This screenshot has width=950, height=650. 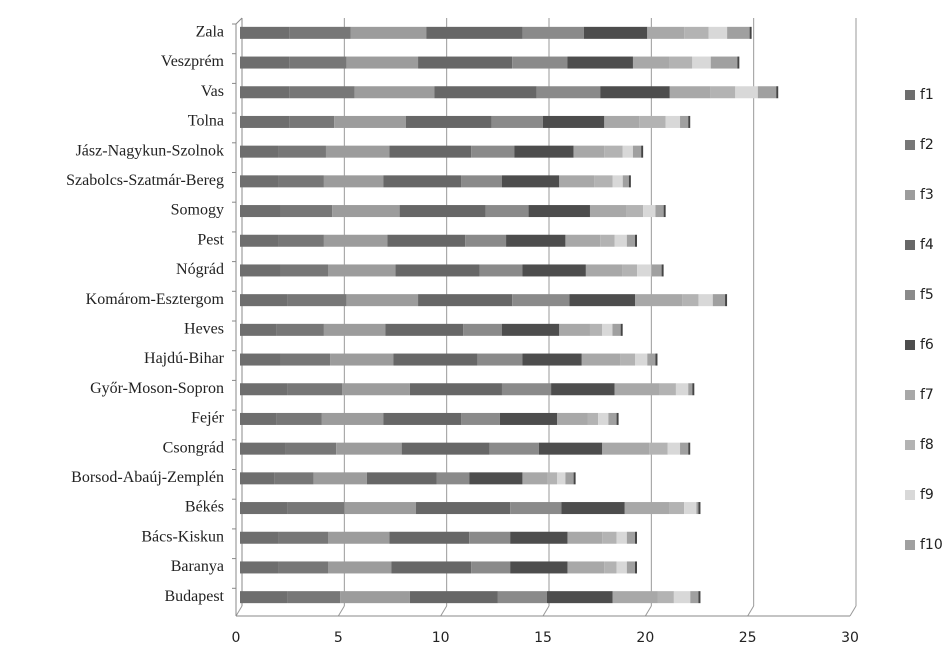 What do you see at coordinates (927, 95) in the screenshot?
I see `legend-label: f1` at bounding box center [927, 95].